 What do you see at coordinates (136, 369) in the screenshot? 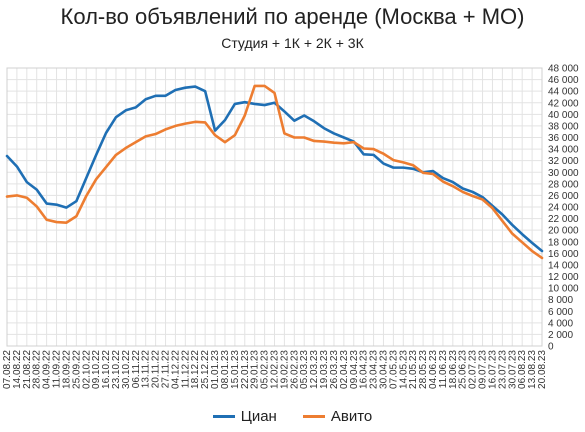
I see `x-tick-label: 06.11.22` at bounding box center [136, 369].